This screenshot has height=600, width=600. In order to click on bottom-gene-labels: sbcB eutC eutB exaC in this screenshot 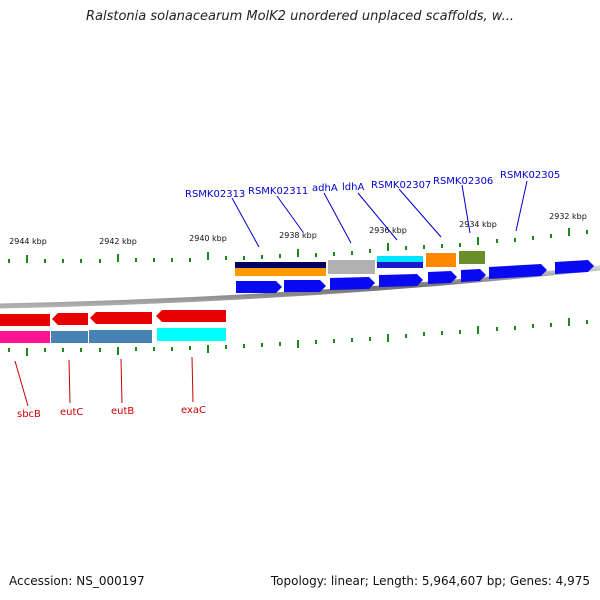, I will do `click(110, 388)`.